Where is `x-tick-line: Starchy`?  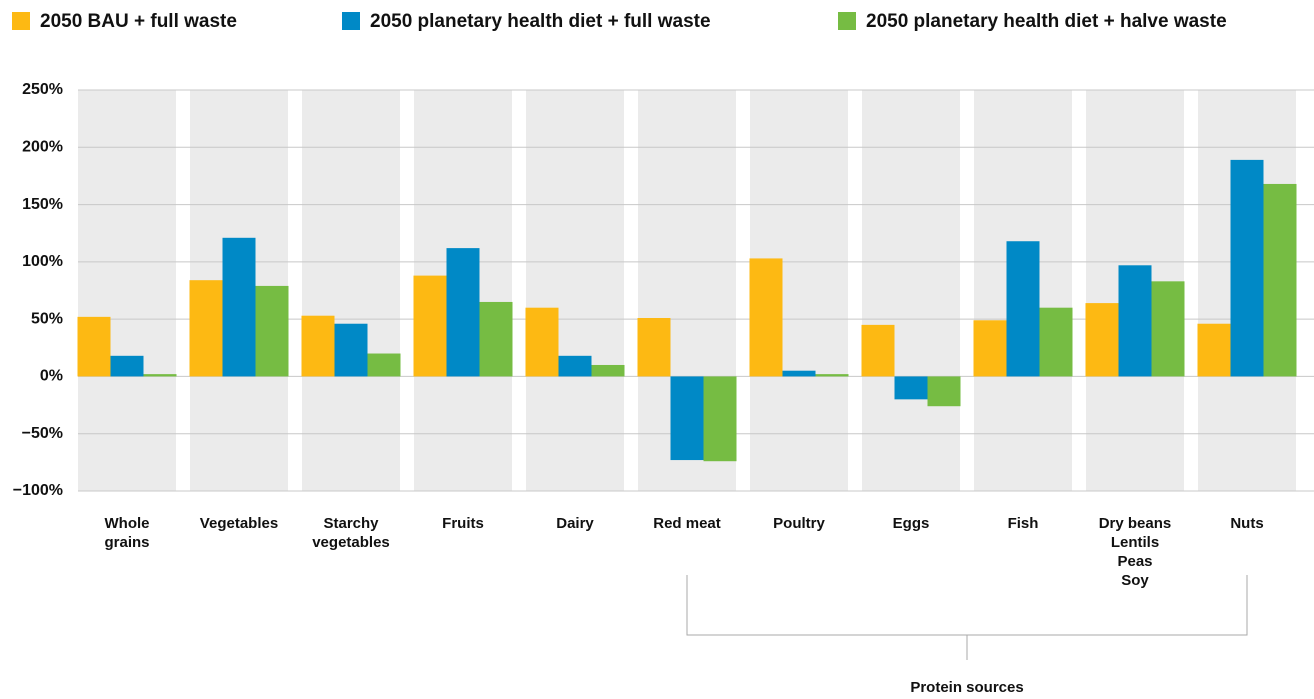
x-tick-line: Starchy is located at coordinates (351, 523).